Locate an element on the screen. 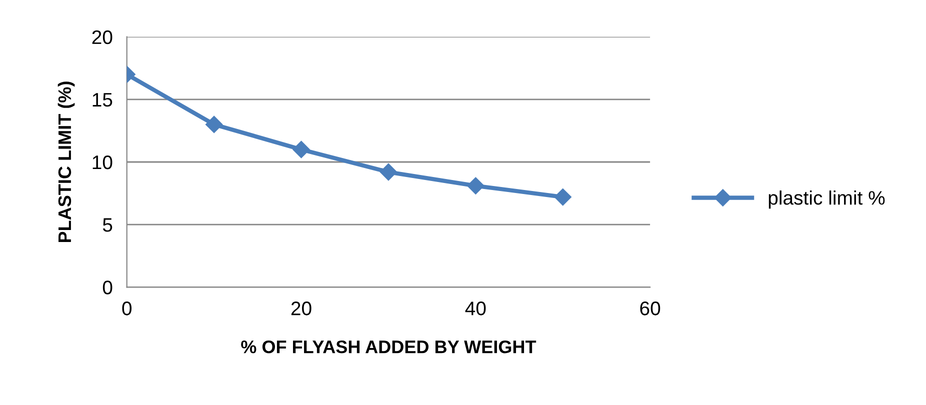  y-tick-label: 20 is located at coordinates (102, 37).